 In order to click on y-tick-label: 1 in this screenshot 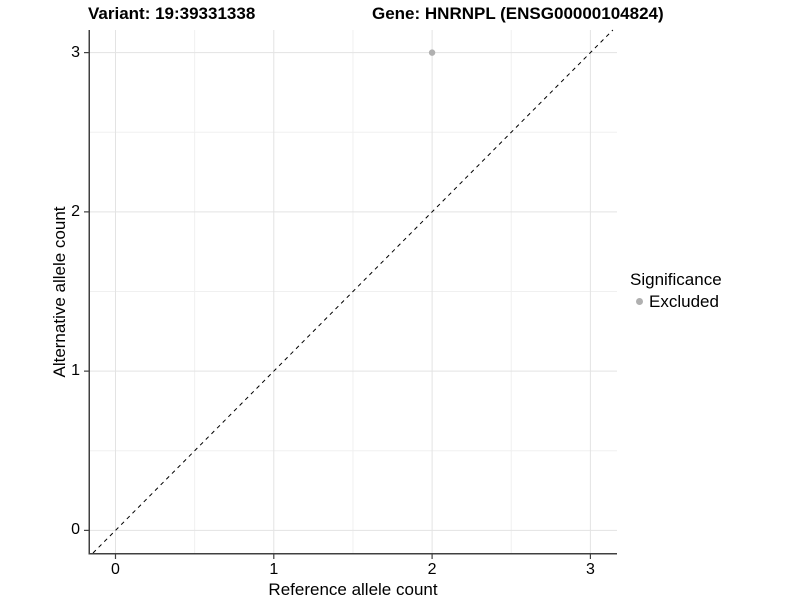, I will do `click(75, 371)`.